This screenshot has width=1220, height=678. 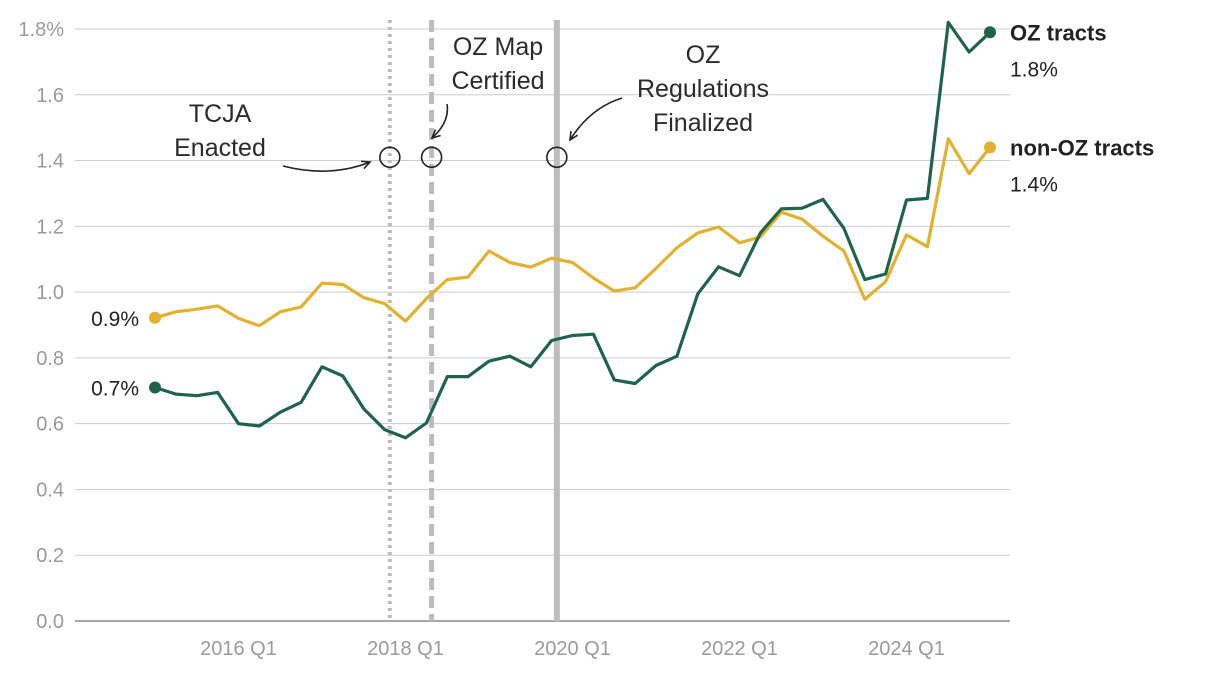 What do you see at coordinates (50, 162) in the screenshot?
I see `y-tick-label: 1.4` at bounding box center [50, 162].